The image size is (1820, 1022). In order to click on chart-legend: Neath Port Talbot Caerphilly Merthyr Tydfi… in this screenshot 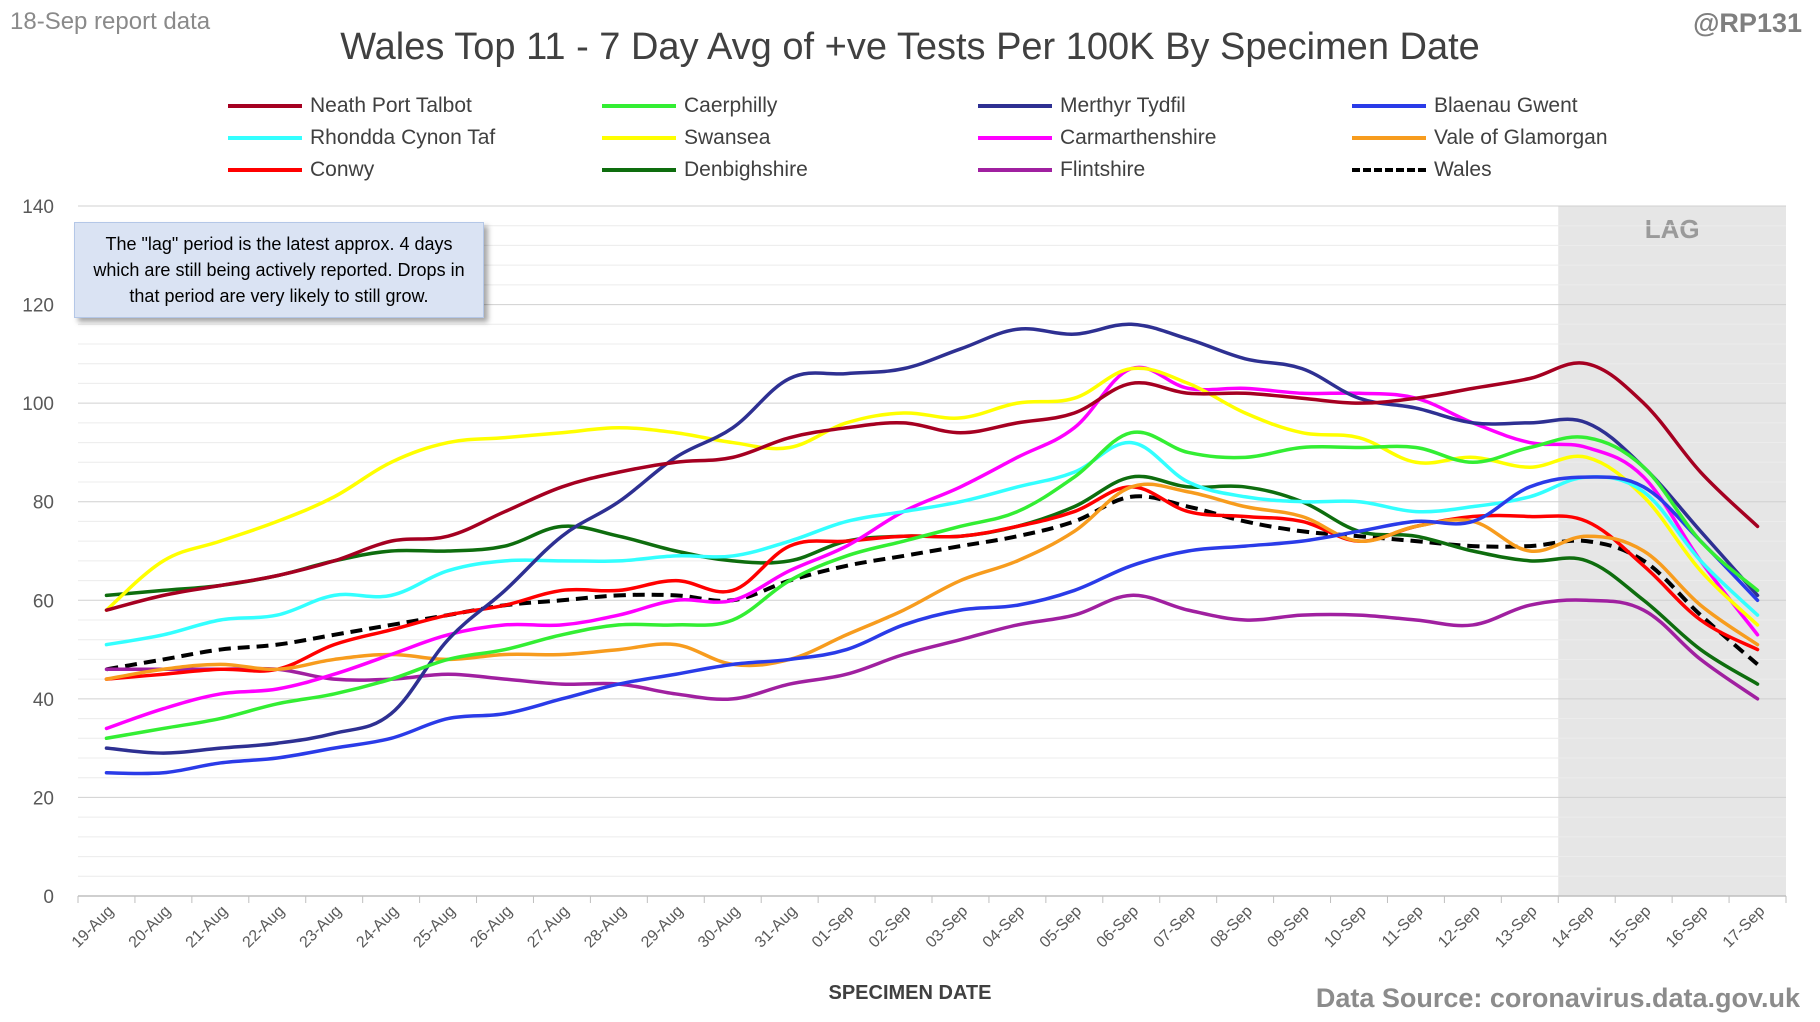, I will do `click(910, 144)`.